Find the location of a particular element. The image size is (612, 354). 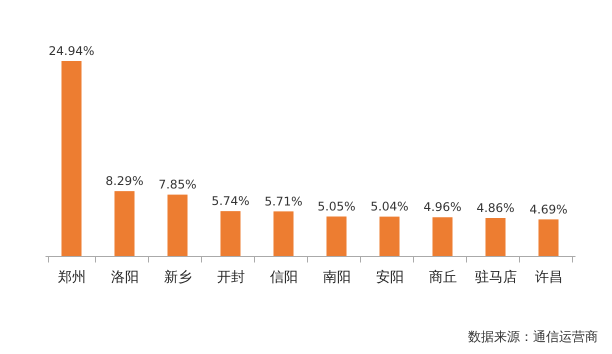

data-label: 4.86% is located at coordinates (495, 208).